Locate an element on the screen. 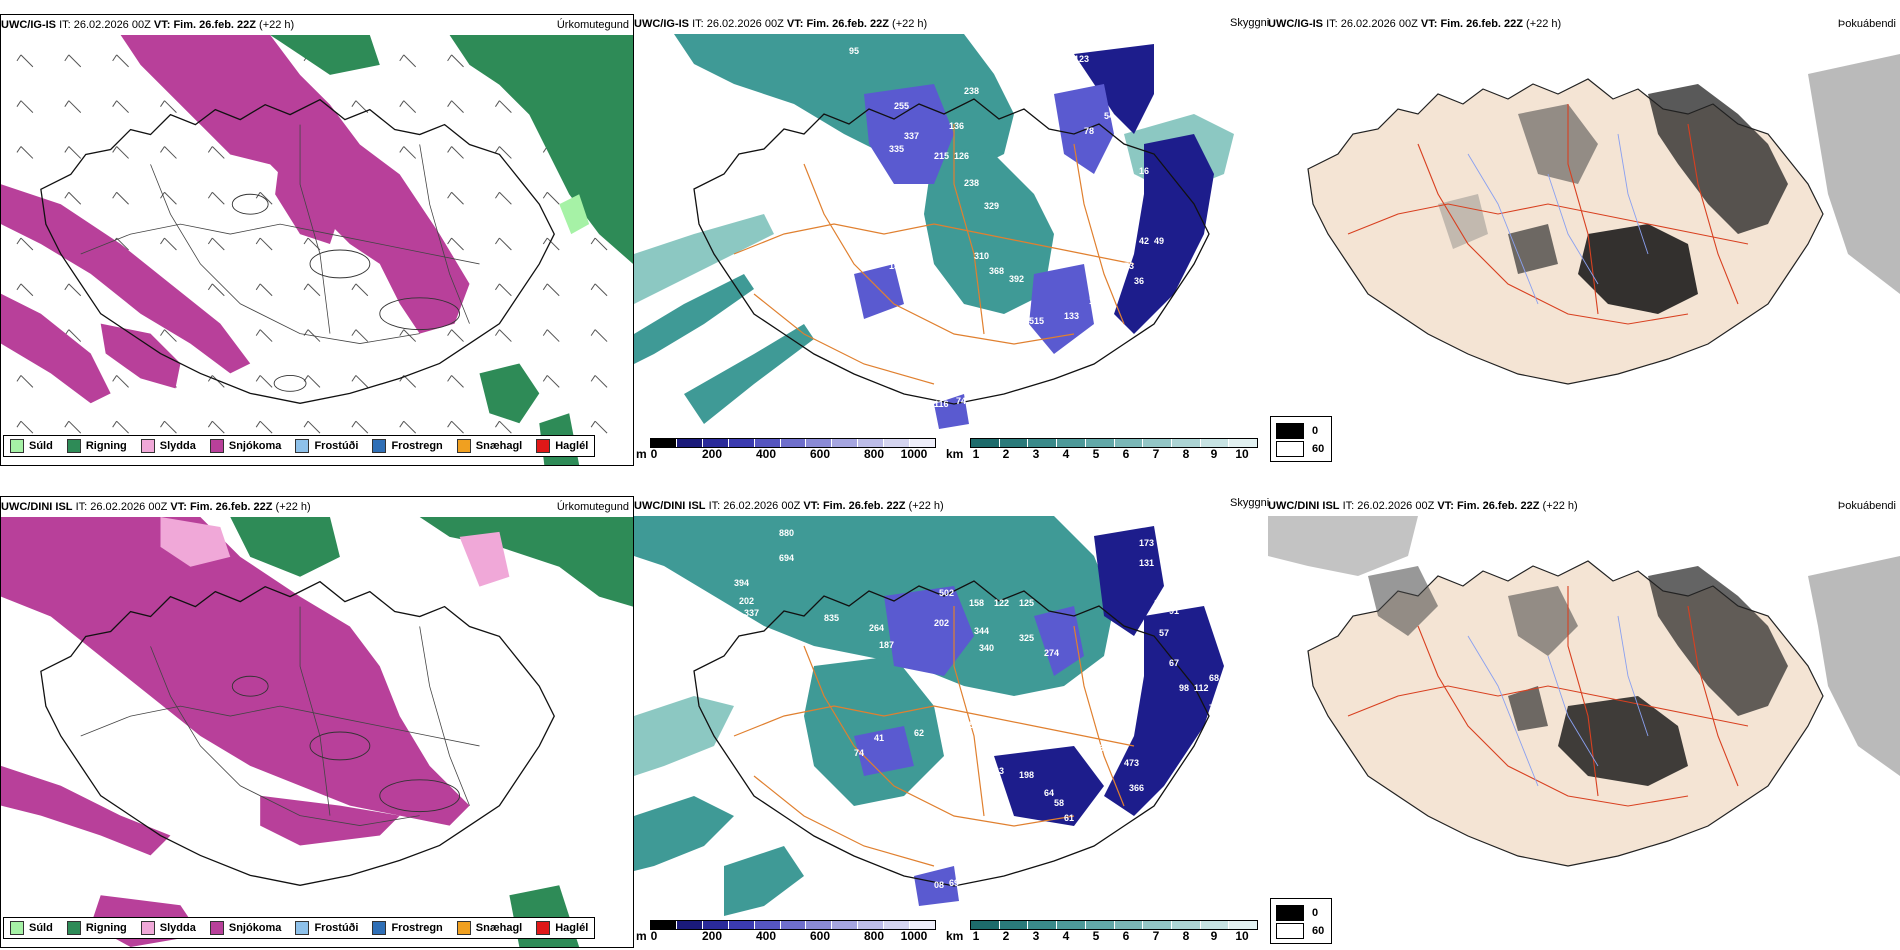 This screenshot has height=950, width=1900. cloudbase-label: 394 is located at coordinates (741, 583).